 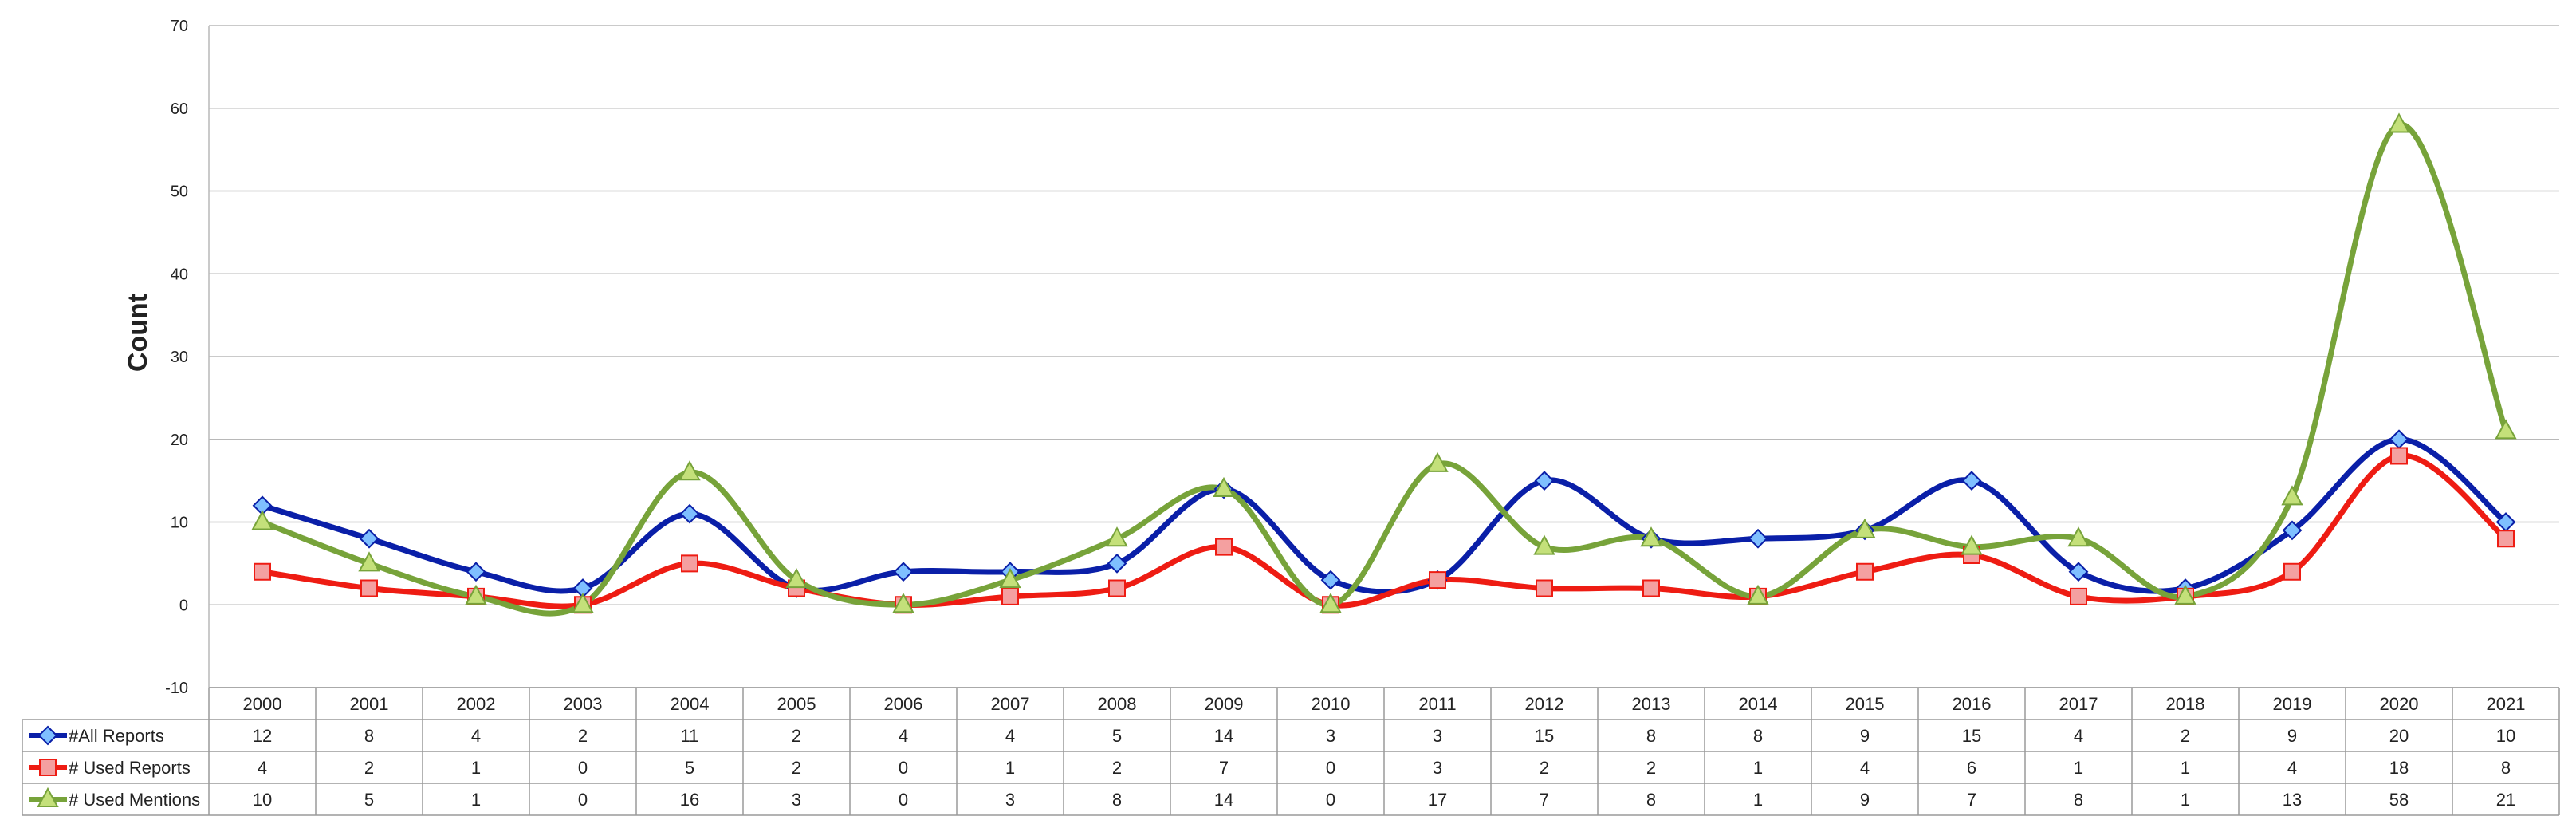 What do you see at coordinates (2292, 736) in the screenshot?
I see `table-cell-all-reports: 9` at bounding box center [2292, 736].